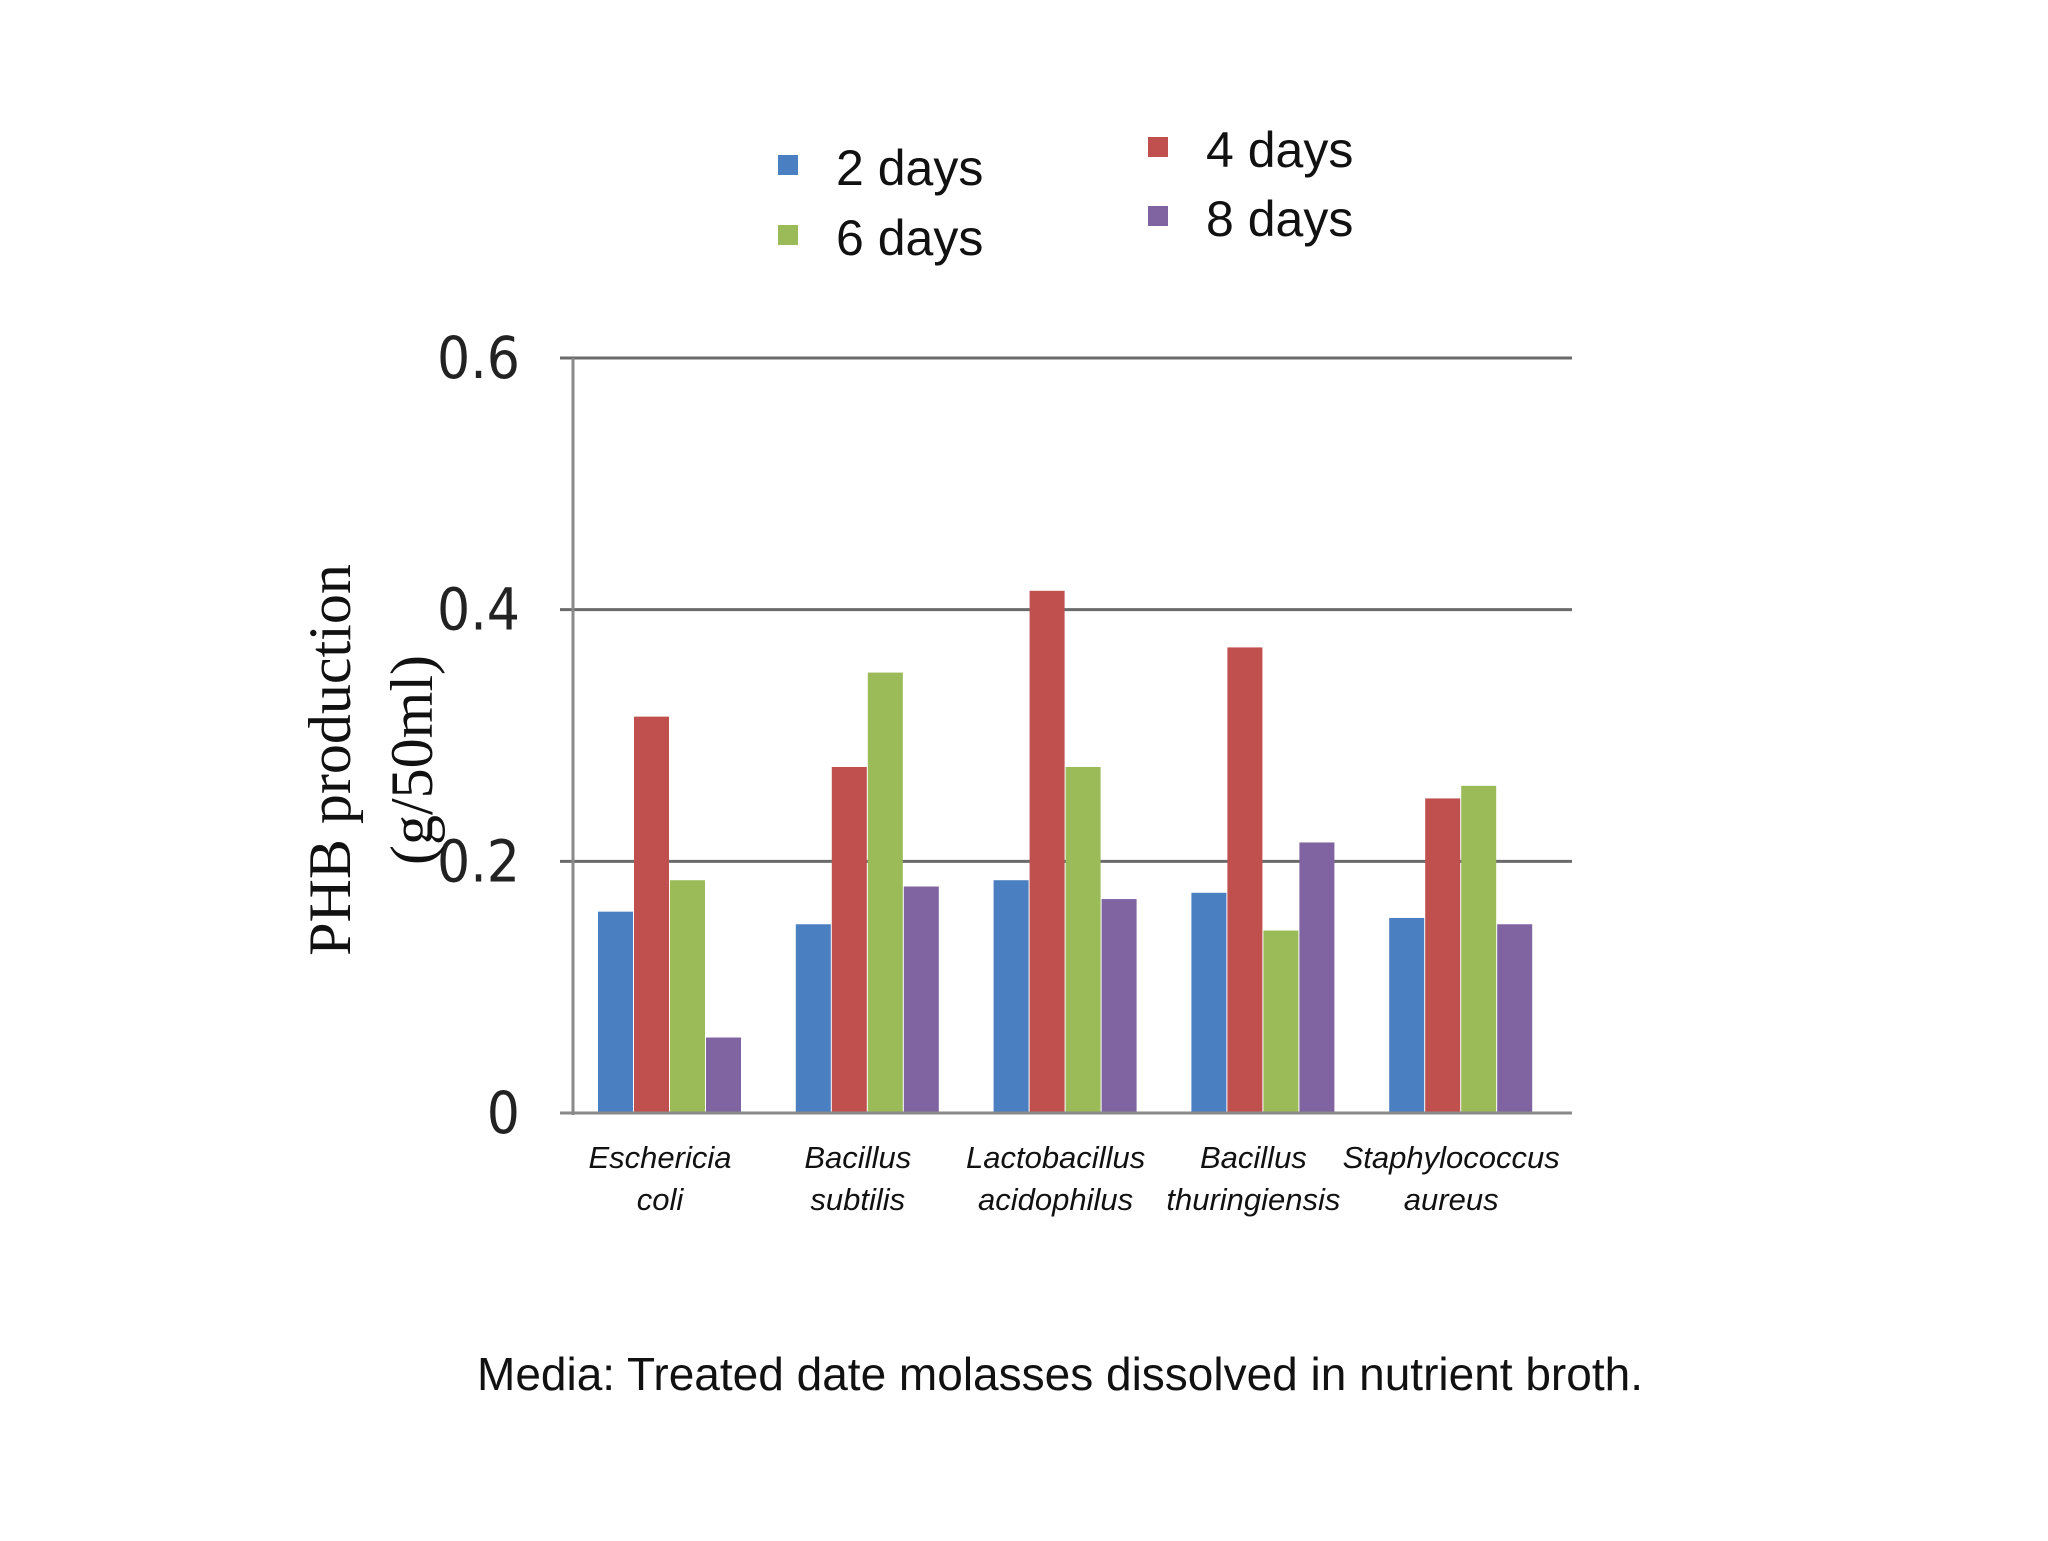 This screenshot has width=2048, height=1541. Describe the element at coordinates (478, 358) in the screenshot. I see `y-tick-label-0-6: 0.6` at that location.